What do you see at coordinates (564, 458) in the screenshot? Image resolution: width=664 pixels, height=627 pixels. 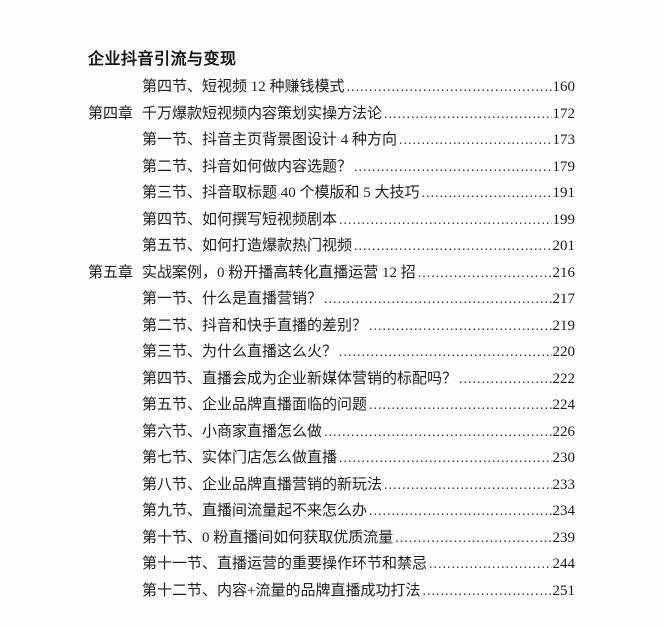 I see `toc-entry-page-number: 230` at bounding box center [564, 458].